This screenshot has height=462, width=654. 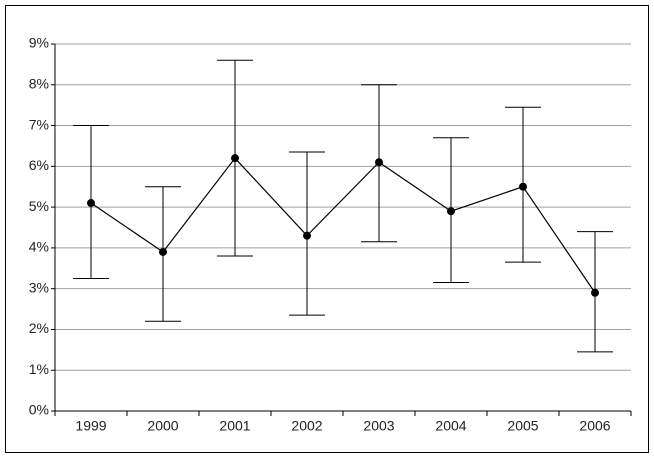 I want to click on x-tick-label: 2001, so click(x=234, y=426).